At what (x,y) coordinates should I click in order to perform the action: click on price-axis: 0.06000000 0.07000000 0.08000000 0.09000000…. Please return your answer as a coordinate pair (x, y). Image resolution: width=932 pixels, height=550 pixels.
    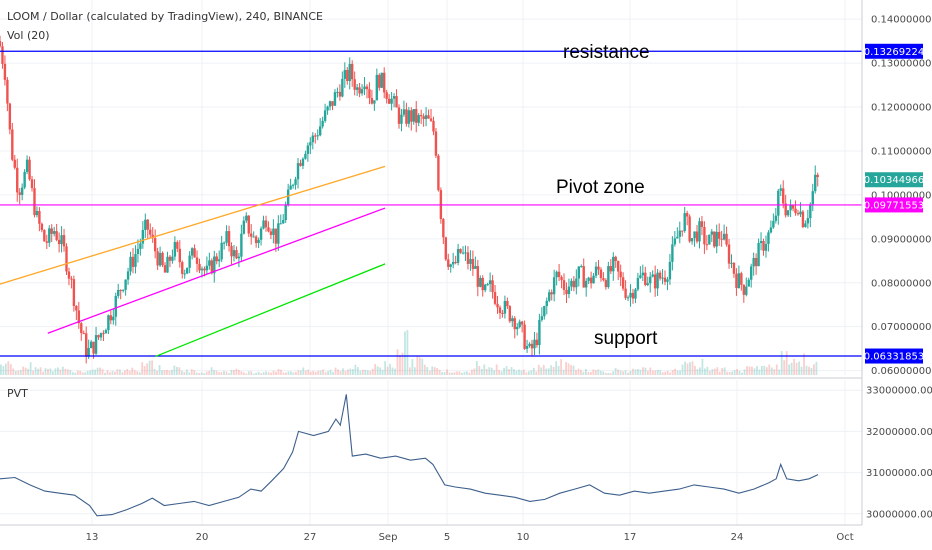
    Looking at the image, I should click on (901, 196).